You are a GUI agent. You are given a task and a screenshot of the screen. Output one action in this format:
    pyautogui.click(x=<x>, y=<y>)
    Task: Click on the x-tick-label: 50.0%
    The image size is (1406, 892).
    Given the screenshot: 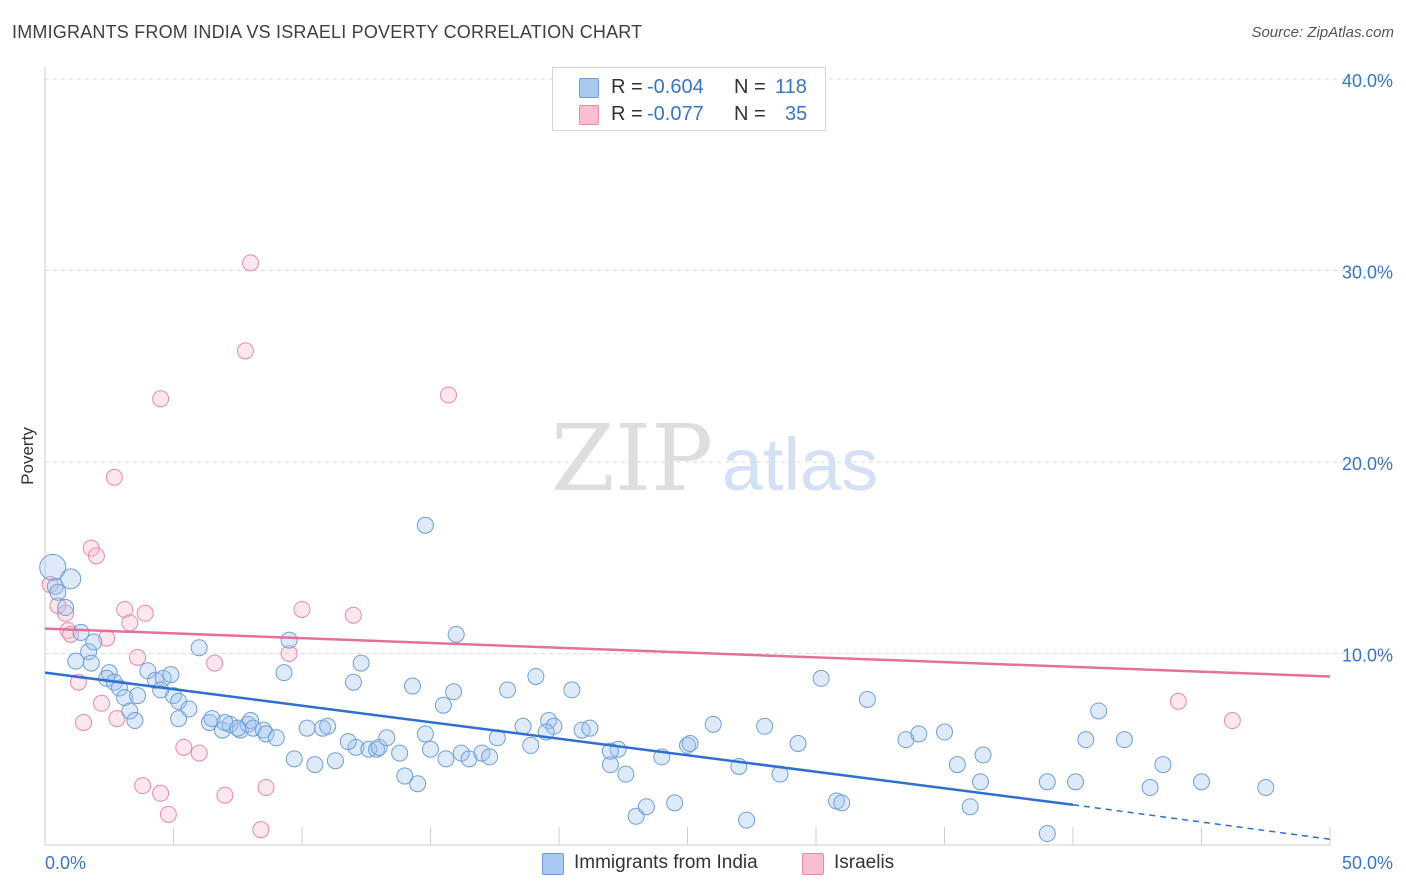 What is the action you would take?
    pyautogui.click(x=1367, y=863)
    